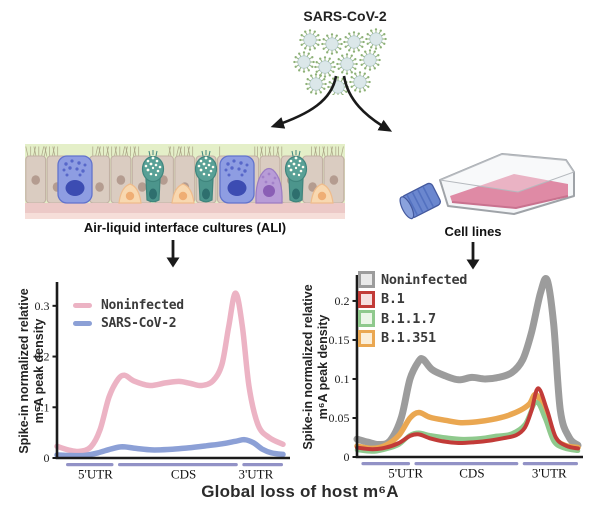 This screenshot has width=600, height=512. I want to click on legend-label: B.1.1.7, so click(408, 318).